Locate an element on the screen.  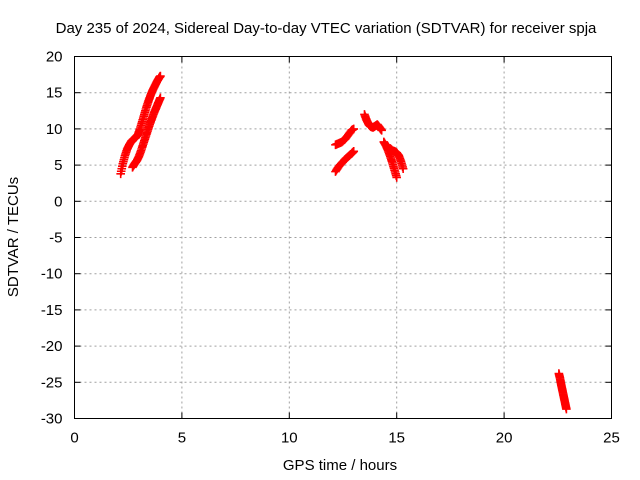
y-tick-label: -30 is located at coordinates (52, 419).